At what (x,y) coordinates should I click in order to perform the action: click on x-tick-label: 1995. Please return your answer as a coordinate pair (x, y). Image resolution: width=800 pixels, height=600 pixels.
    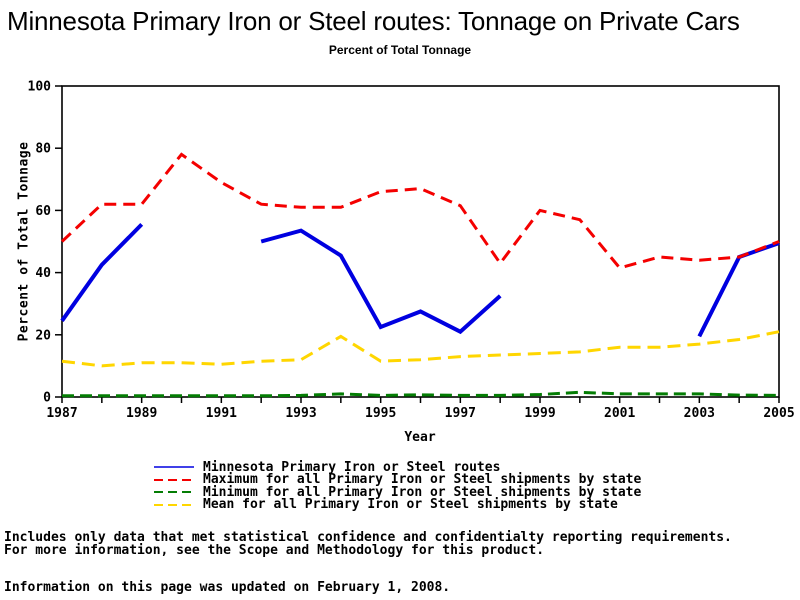
    Looking at the image, I should click on (380, 413).